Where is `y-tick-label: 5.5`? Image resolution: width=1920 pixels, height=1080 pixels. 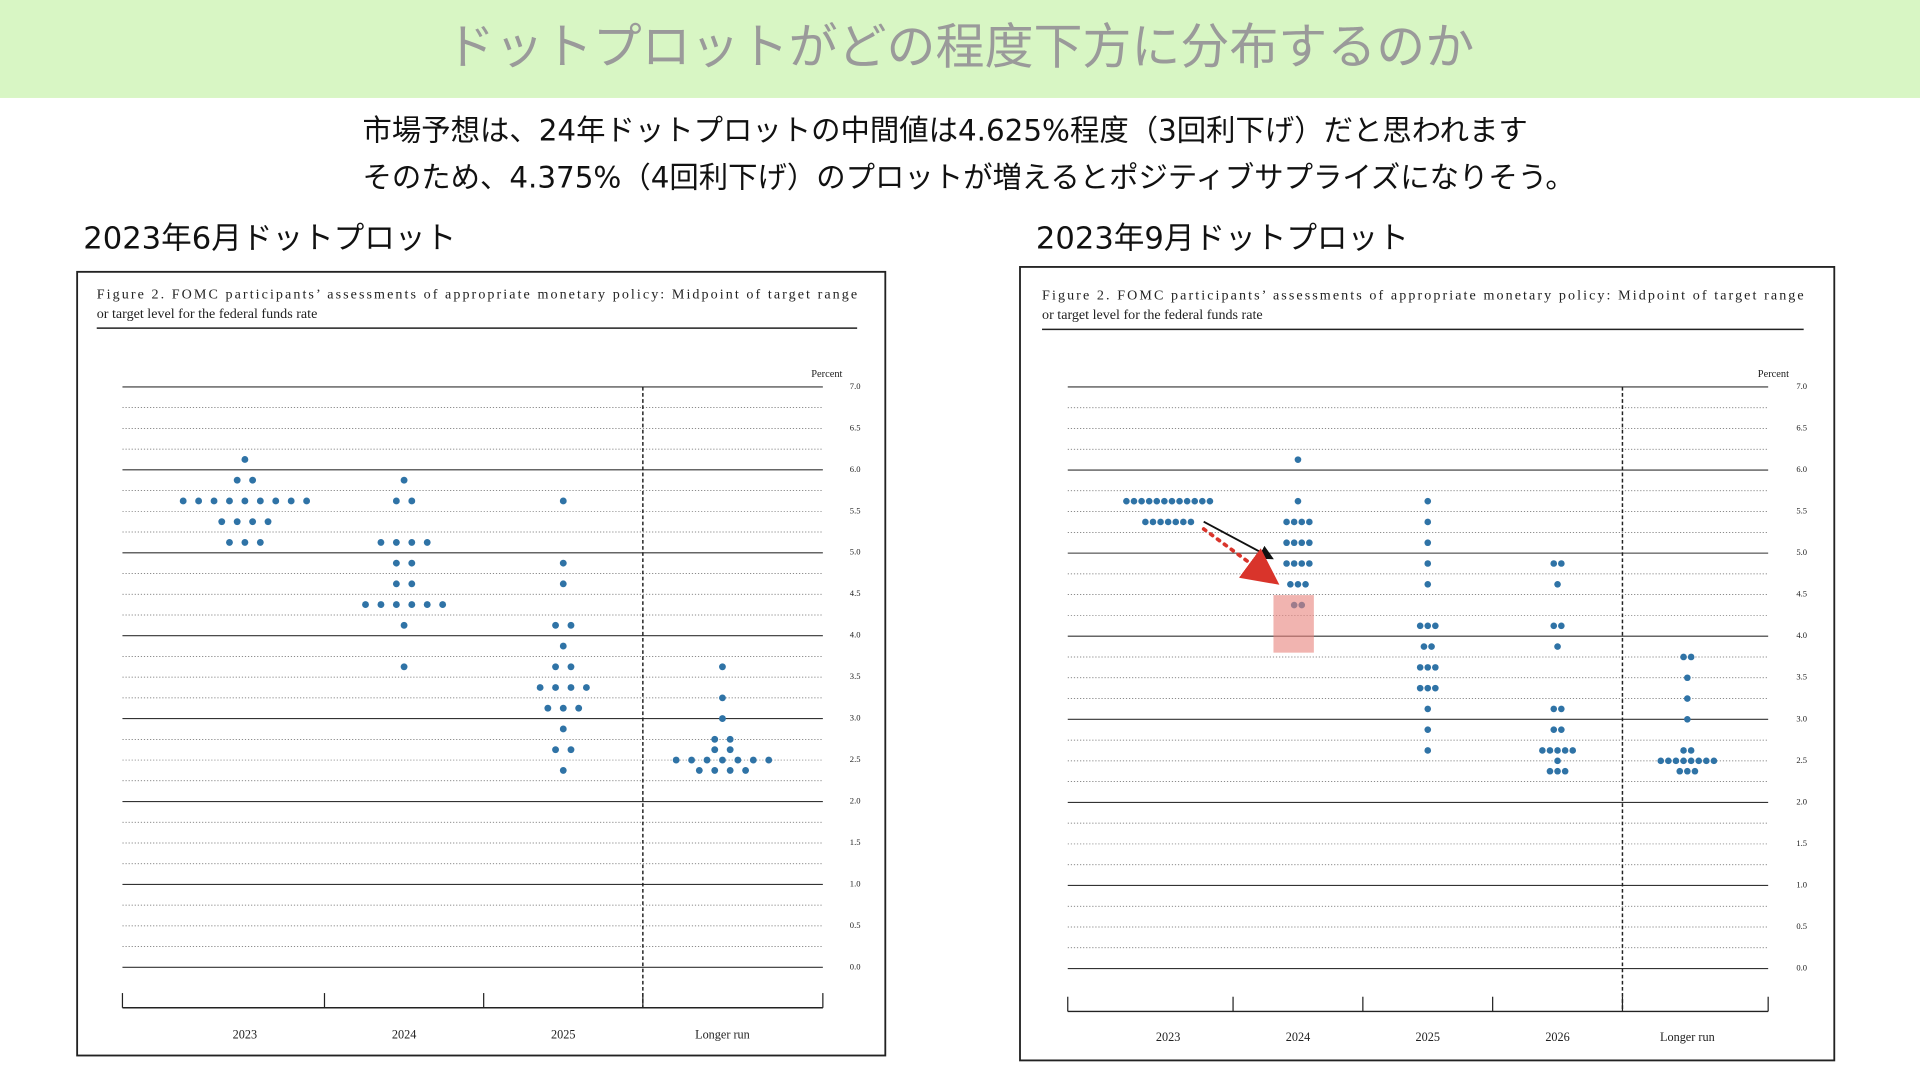 y-tick-label: 5.5 is located at coordinates (855, 510).